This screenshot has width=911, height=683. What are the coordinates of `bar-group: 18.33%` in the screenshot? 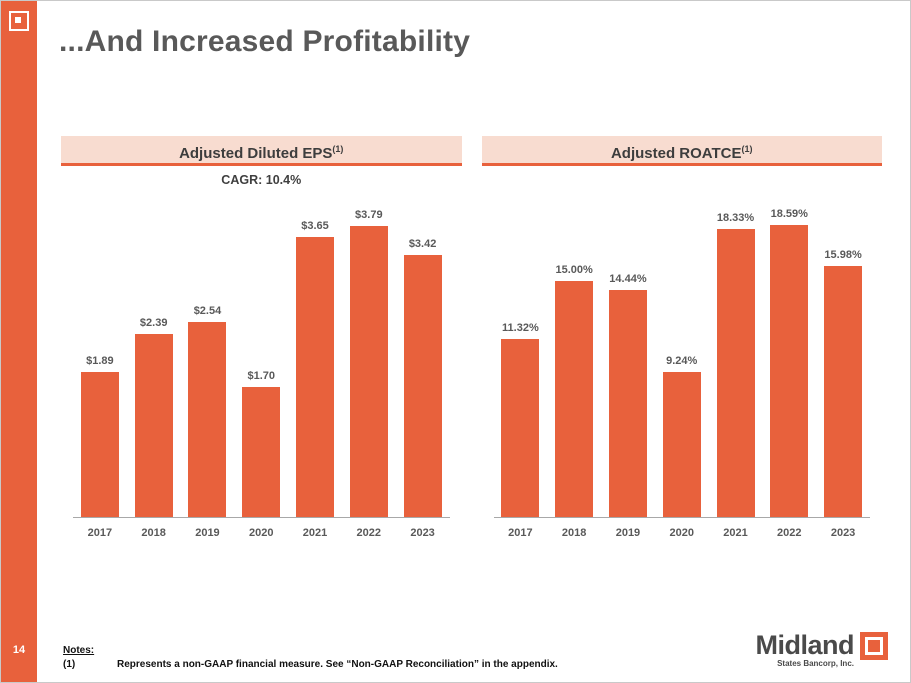 It's located at (736, 356).